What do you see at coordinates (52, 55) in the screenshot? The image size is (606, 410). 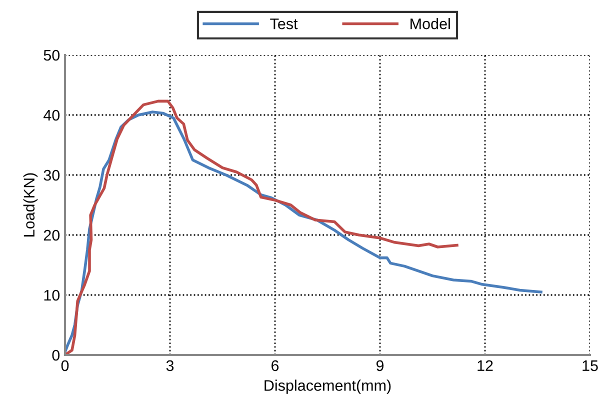 I see `y-tick-label: 50` at bounding box center [52, 55].